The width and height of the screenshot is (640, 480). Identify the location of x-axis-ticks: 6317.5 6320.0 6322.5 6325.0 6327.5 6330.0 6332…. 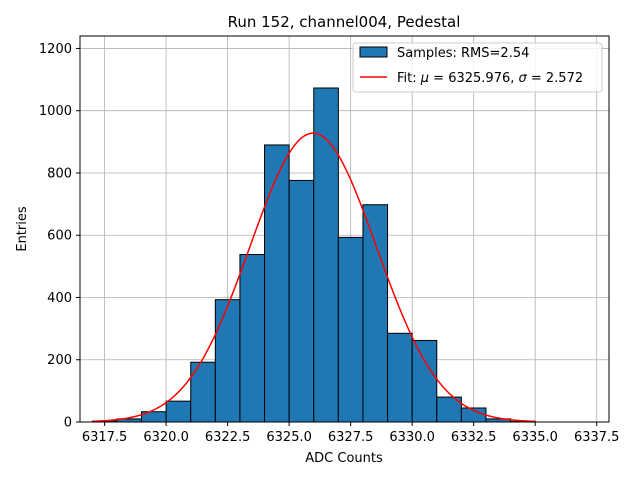
(351, 433).